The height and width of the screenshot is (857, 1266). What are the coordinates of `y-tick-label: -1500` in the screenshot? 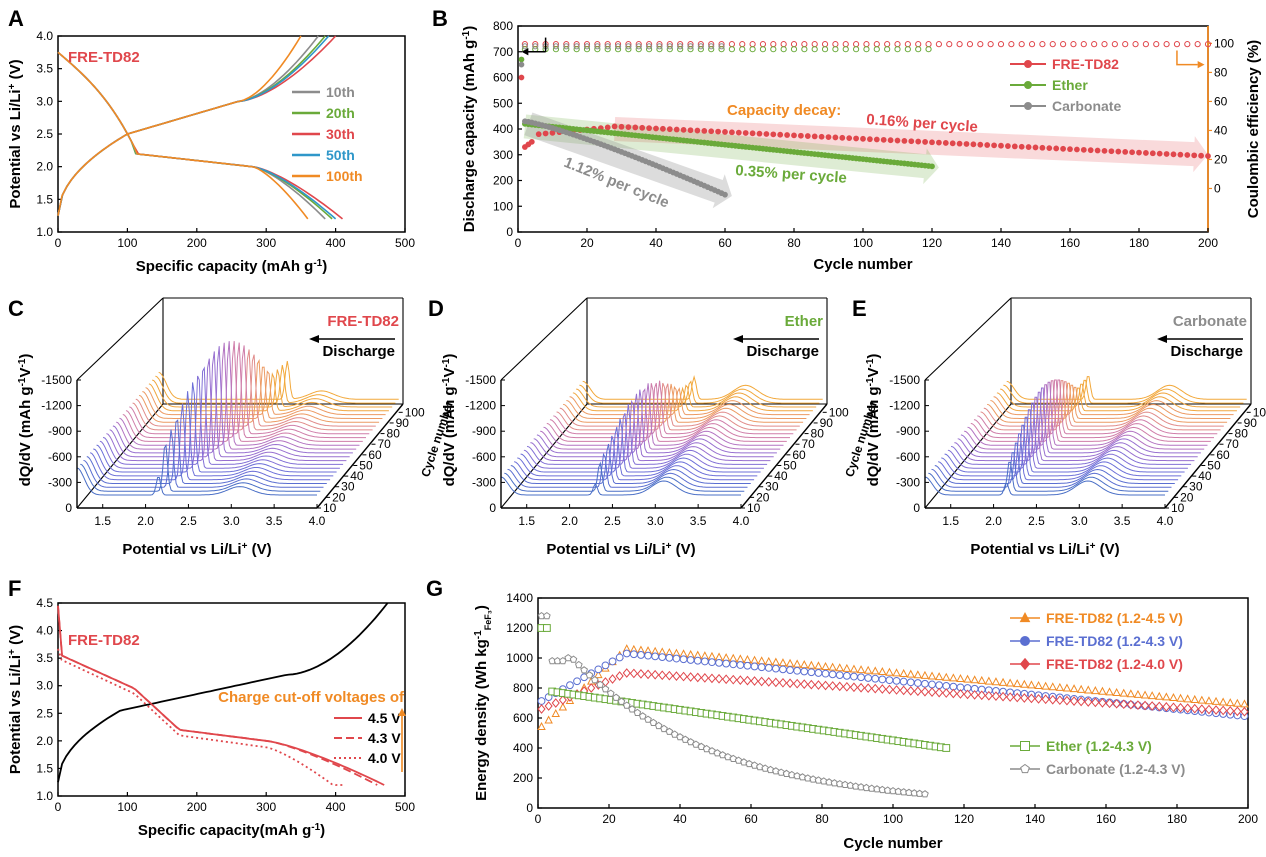 It's located at (56, 380).